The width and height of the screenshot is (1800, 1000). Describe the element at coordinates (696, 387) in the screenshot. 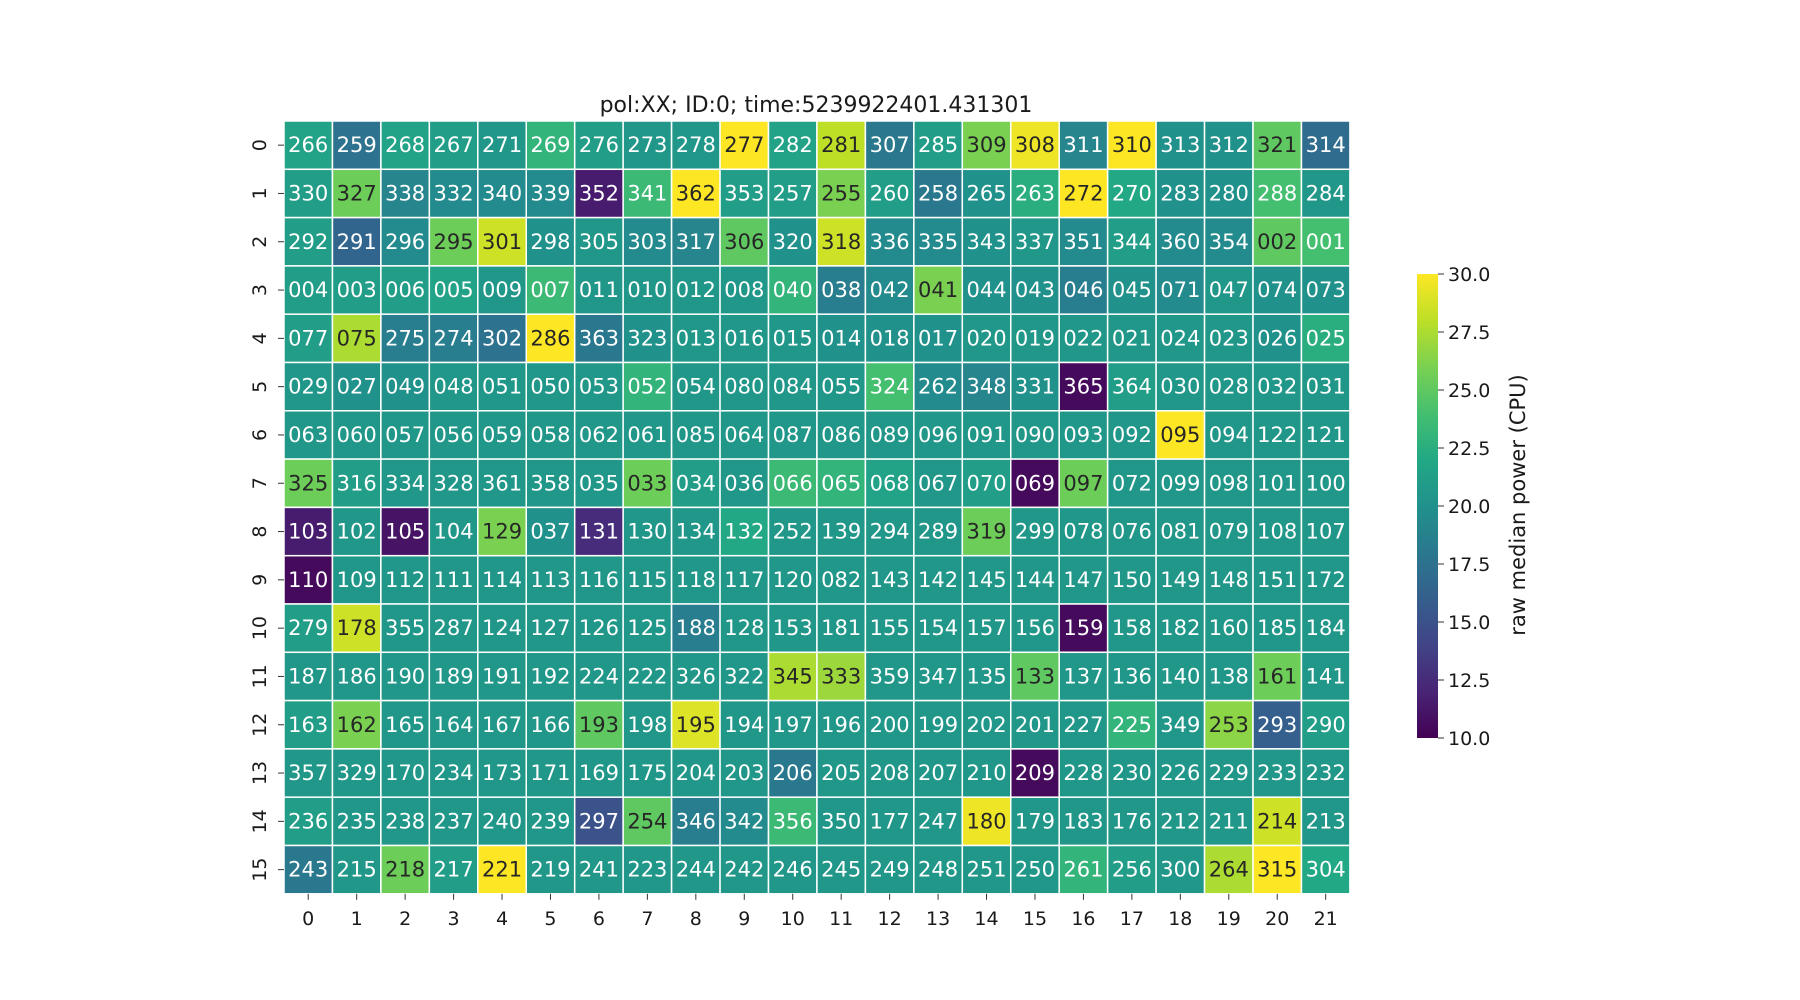

I see `cell-annotation: 054` at that location.